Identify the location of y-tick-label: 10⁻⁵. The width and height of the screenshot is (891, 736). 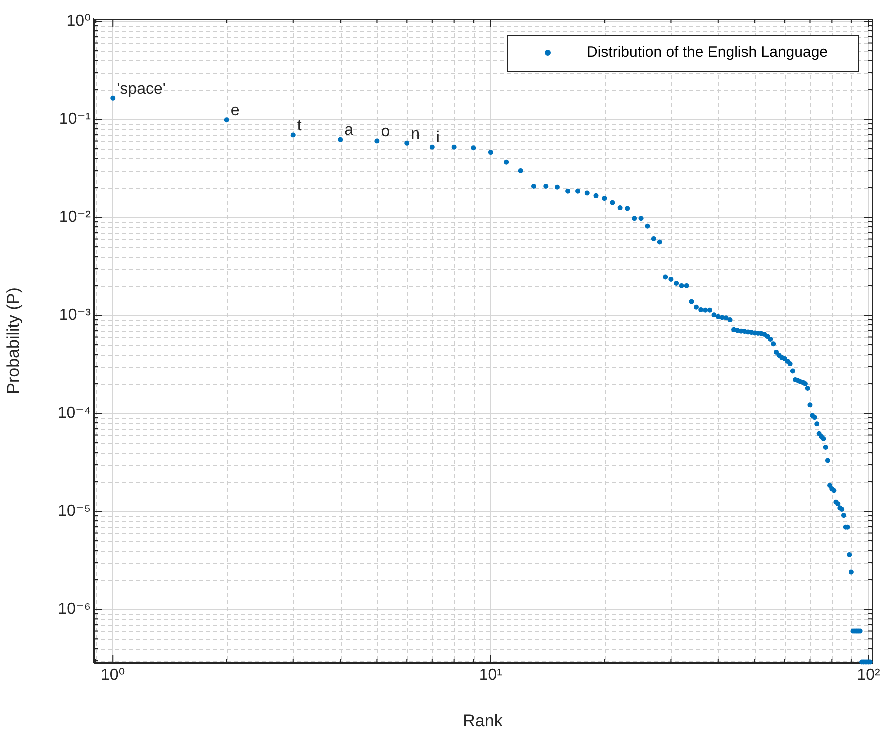
(74, 511).